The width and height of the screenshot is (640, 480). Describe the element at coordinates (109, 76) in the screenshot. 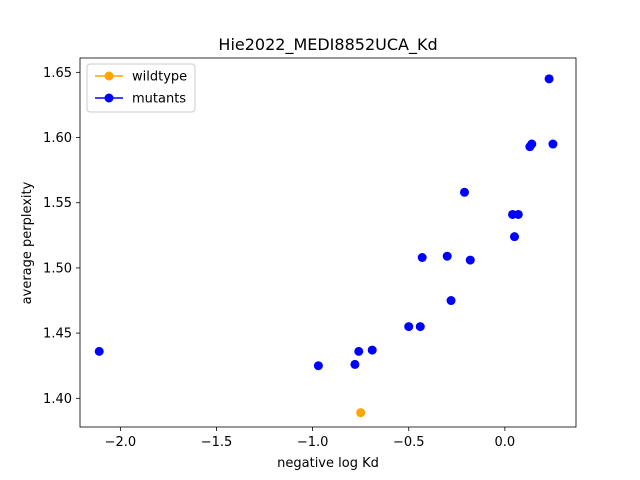

I see `legend-marker-wildtype` at that location.